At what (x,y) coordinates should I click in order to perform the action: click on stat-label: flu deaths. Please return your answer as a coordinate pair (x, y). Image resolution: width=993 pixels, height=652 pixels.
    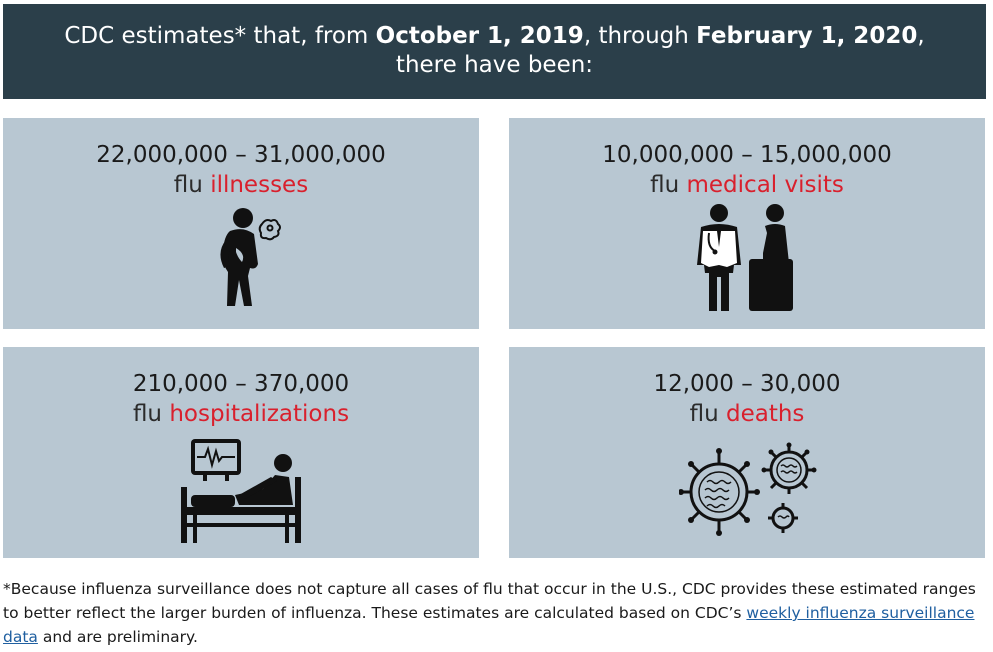
    Looking at the image, I should click on (747, 414).